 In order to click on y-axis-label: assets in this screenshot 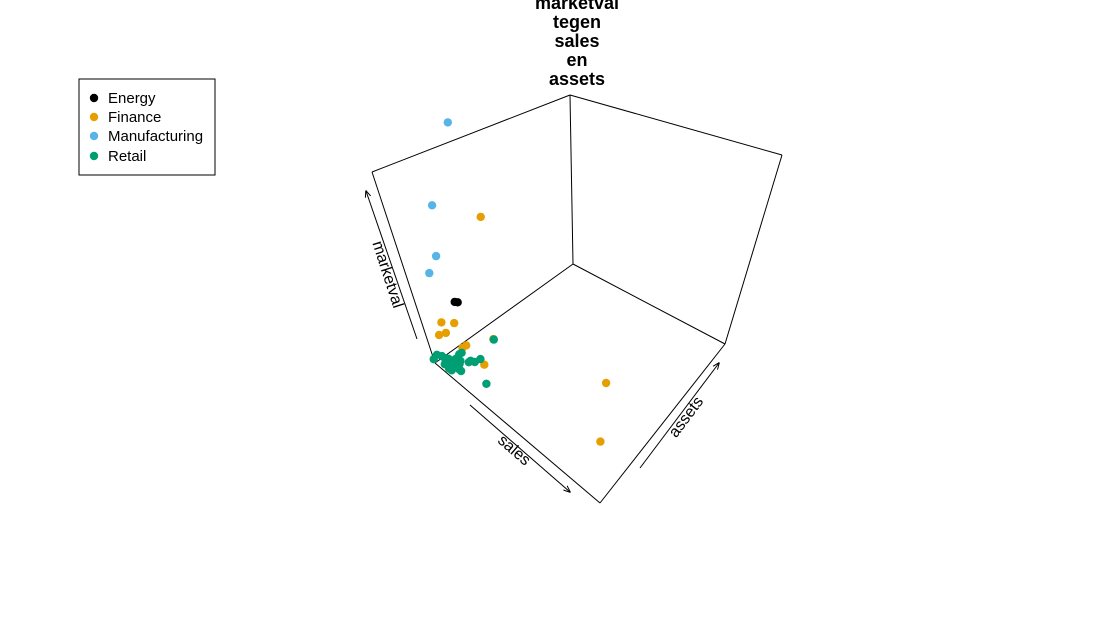, I will do `click(686, 417)`.